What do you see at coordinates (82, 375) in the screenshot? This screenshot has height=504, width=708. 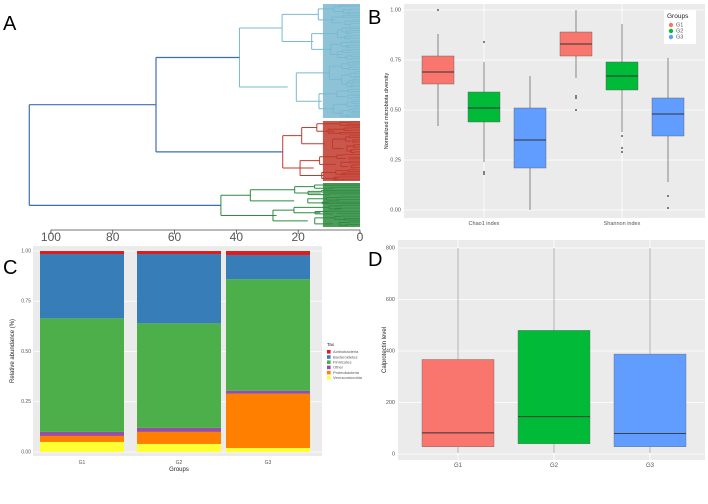 I see `bar-segment-firmicutes-g1` at bounding box center [82, 375].